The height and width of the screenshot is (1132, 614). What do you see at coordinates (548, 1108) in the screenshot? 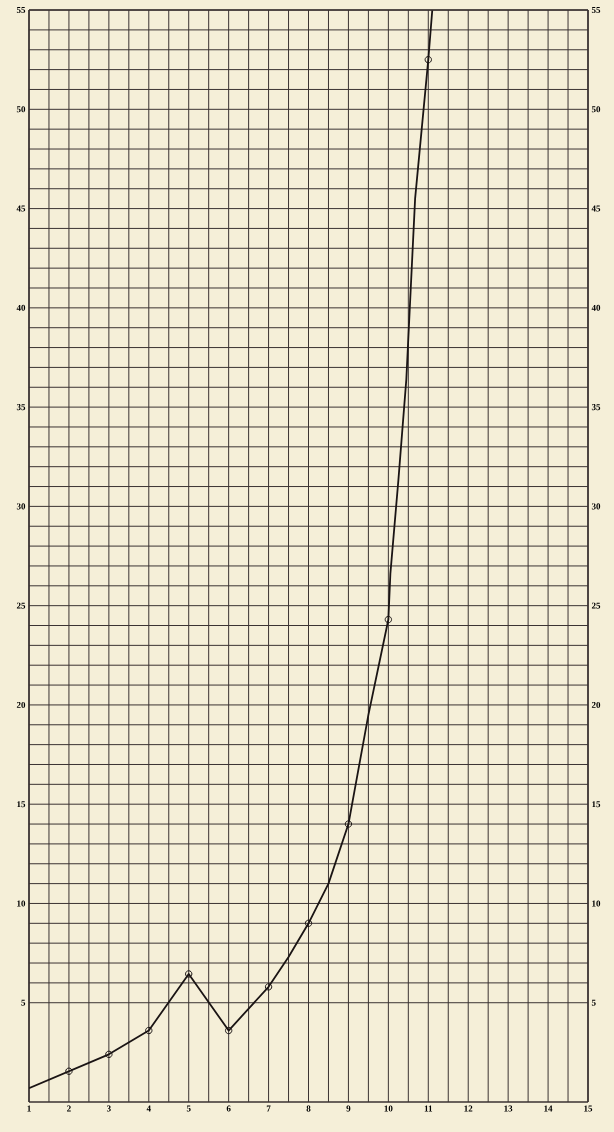
I see `x-tick-label: 14` at bounding box center [548, 1108].